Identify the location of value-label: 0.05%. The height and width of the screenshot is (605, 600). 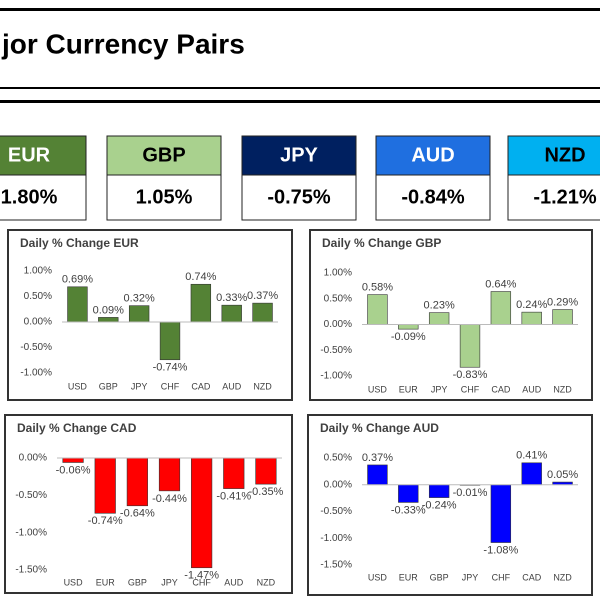
(562, 475).